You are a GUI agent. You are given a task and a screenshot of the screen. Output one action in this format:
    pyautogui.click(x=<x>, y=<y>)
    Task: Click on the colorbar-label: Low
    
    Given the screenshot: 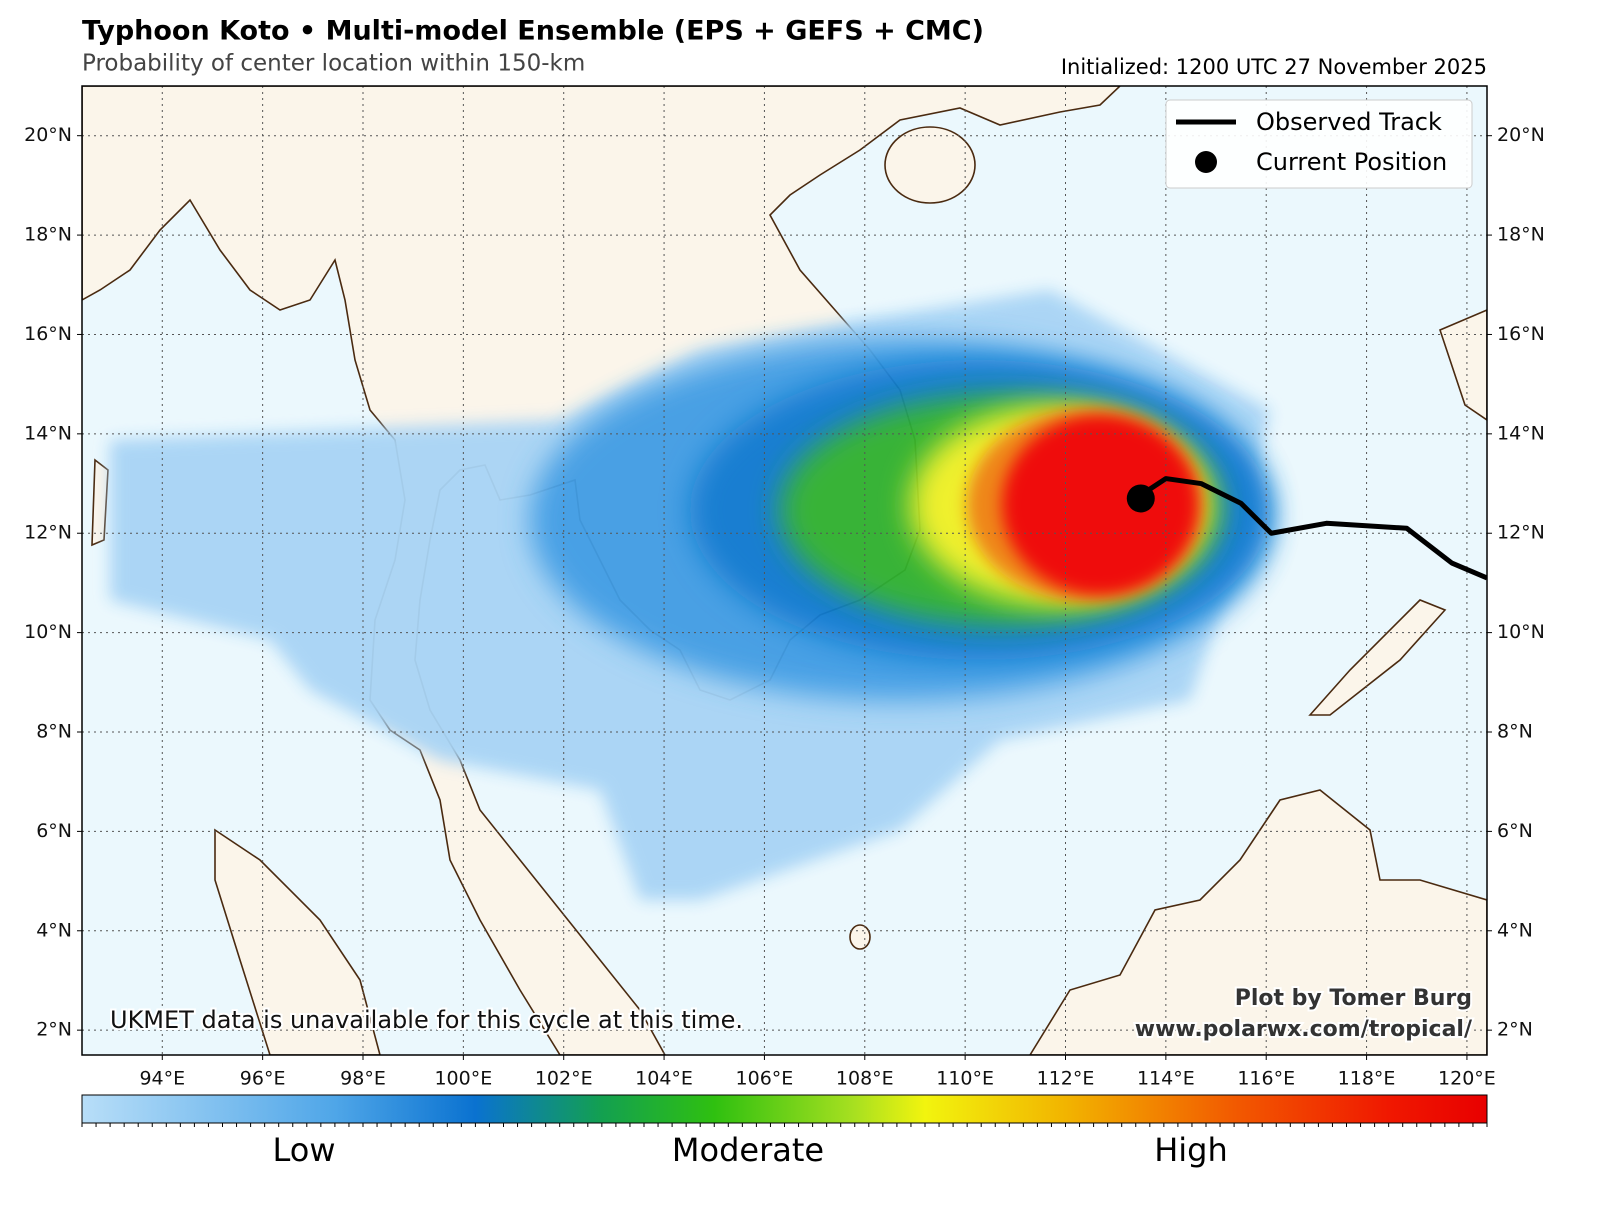 What is the action you would take?
    pyautogui.click(x=303, y=1150)
    